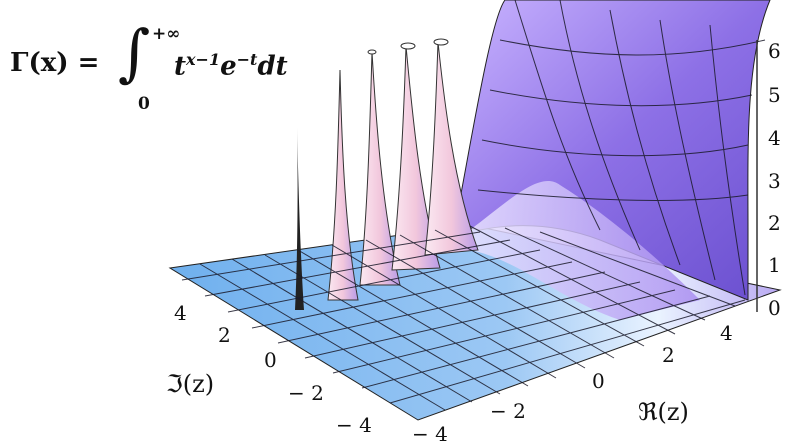  Describe the element at coordinates (726, 333) in the screenshot. I see `real-tick: 4` at that location.